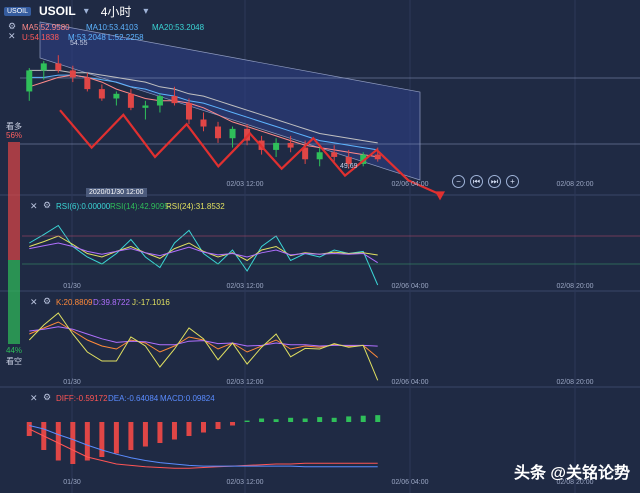  Describe the element at coordinates (79, 43) in the screenshot. I see `high-price-label: 54.55` at that location.